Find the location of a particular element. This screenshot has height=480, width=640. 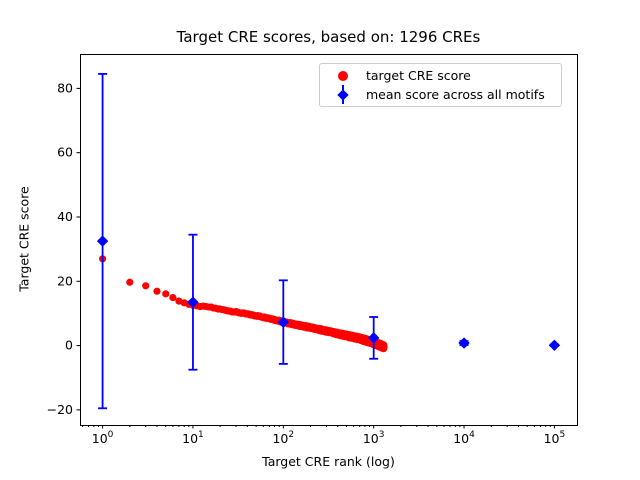

x-tick-label: 10¹ is located at coordinates (193, 438).